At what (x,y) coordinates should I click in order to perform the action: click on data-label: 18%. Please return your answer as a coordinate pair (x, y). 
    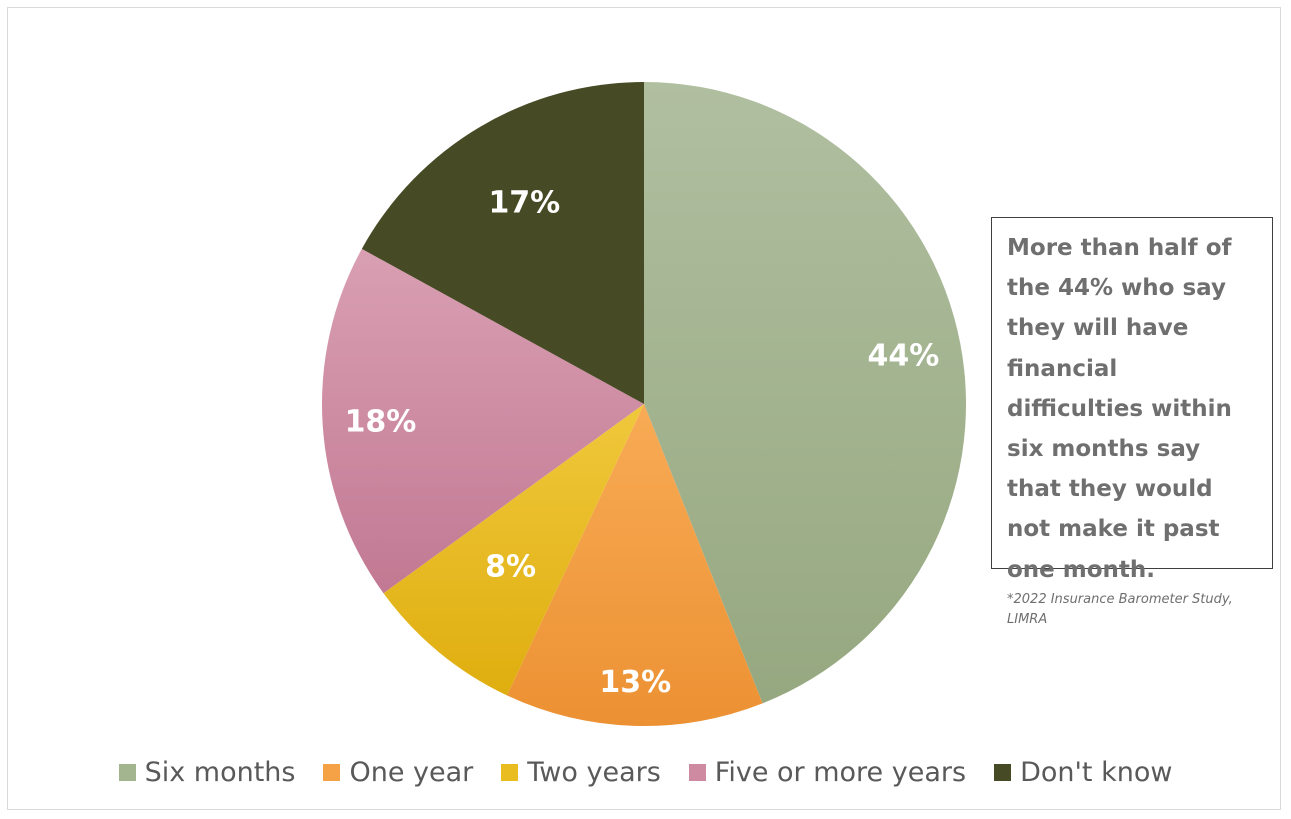
    Looking at the image, I should click on (381, 422).